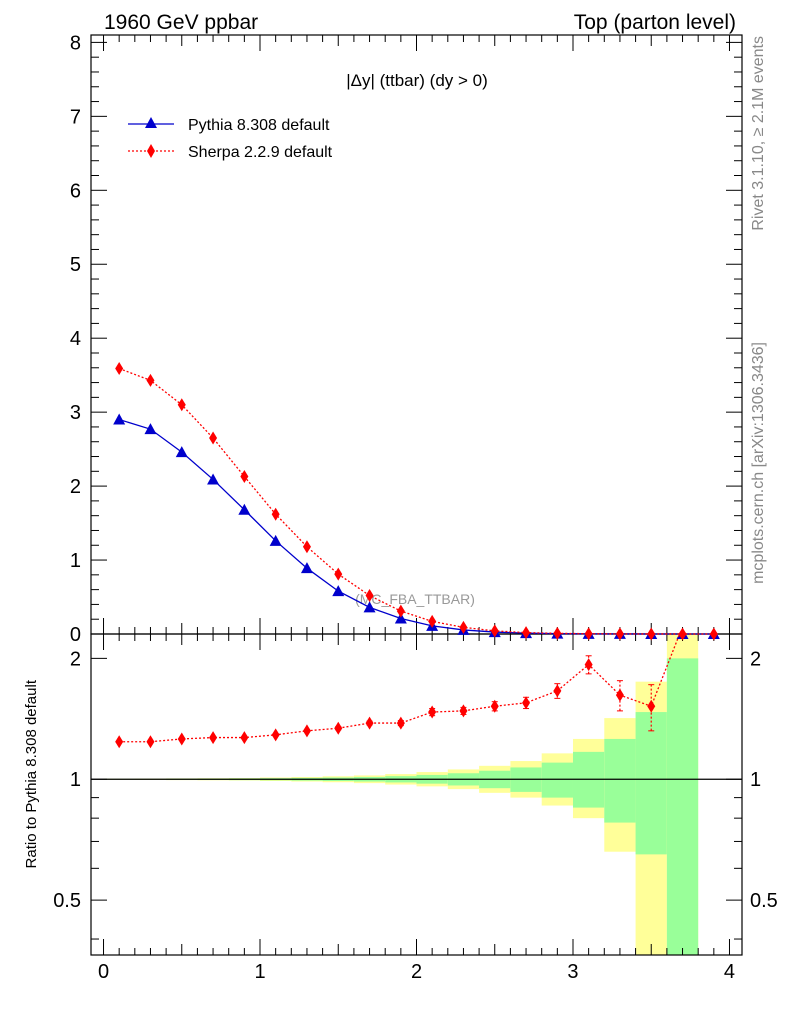  Describe the element at coordinates (31, 773) in the screenshot. I see `ratio-y-axis-label: Ratio to Pythia 8.308 default` at that location.